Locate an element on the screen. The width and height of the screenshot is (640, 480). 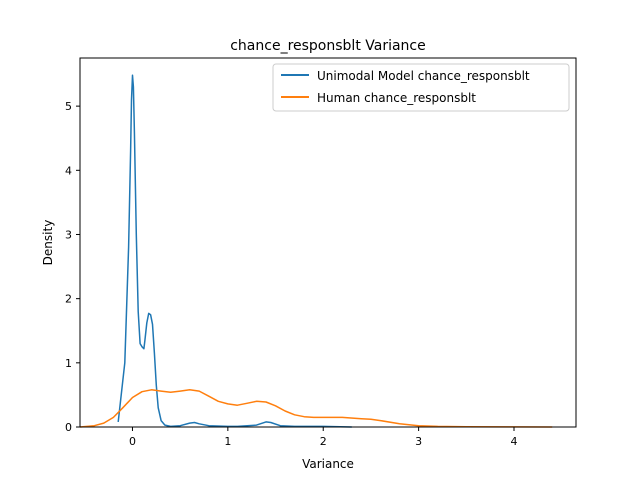
chart-title: chance_responsblt Variance is located at coordinates (328, 46).